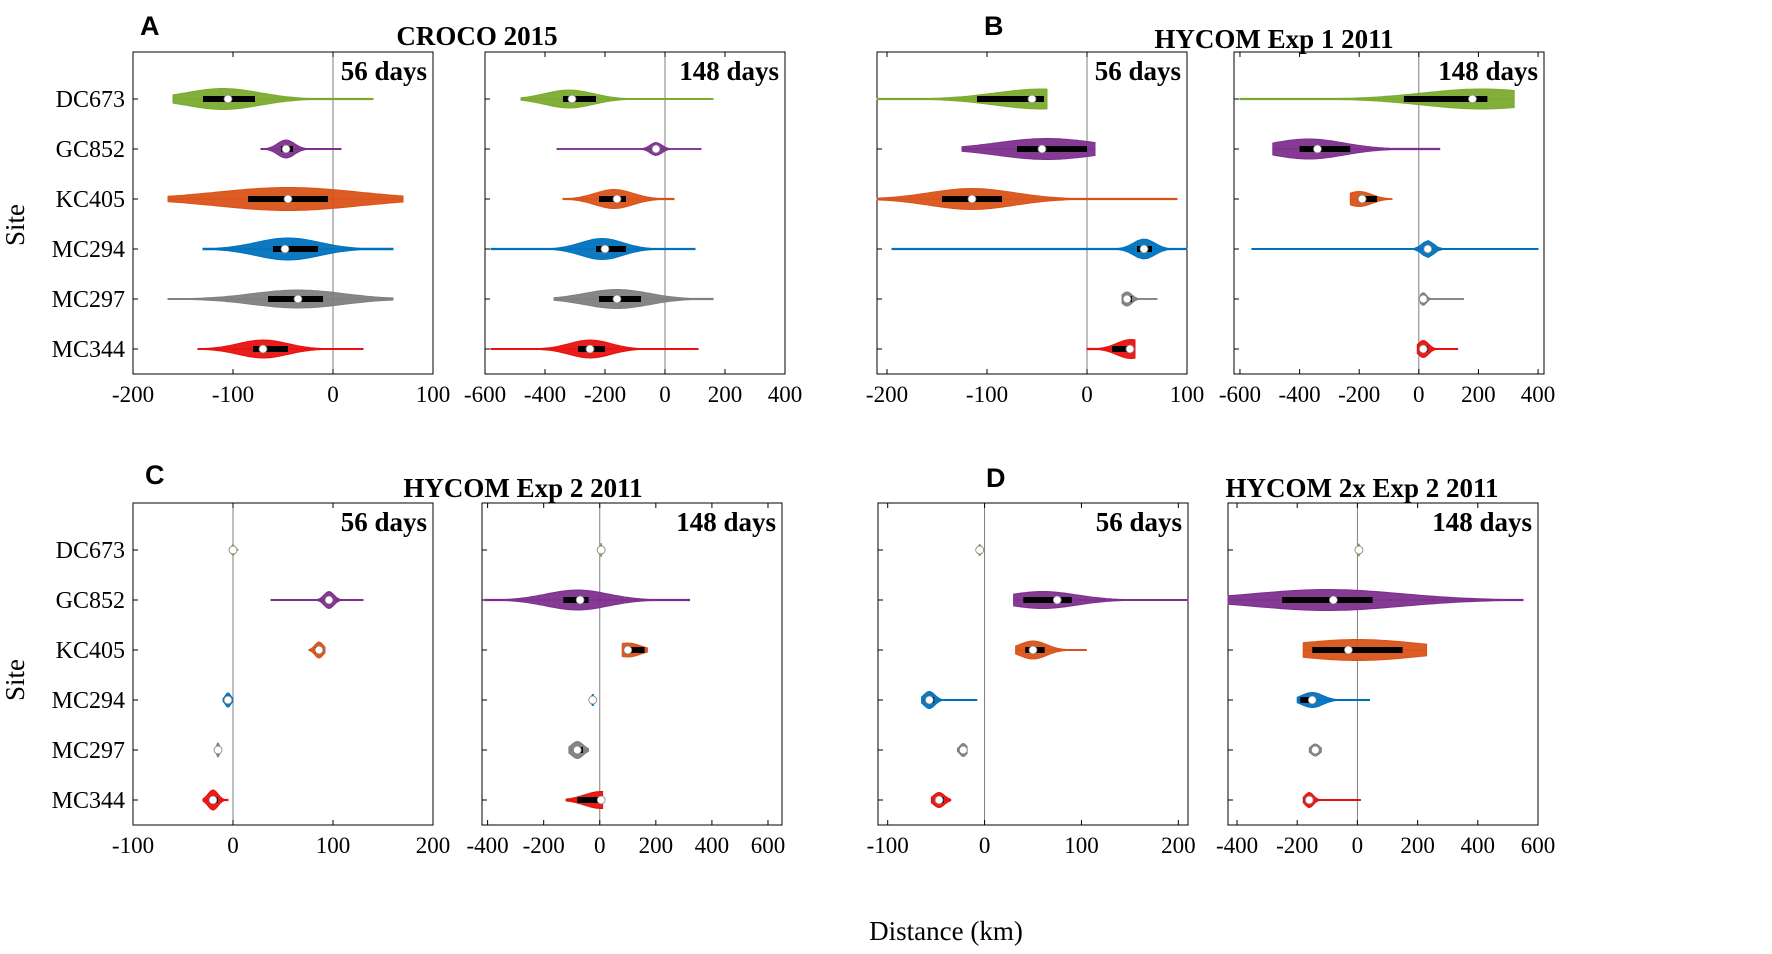 The width and height of the screenshot is (1772, 954). What do you see at coordinates (1139, 299) in the screenshot?
I see `violin-MC297` at bounding box center [1139, 299].